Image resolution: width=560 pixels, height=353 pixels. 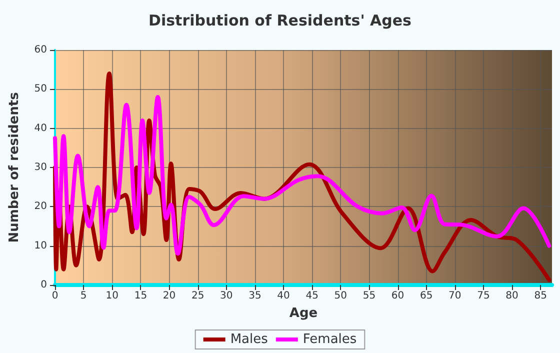 I want to click on y-tick-label: 0, so click(x=43, y=285).